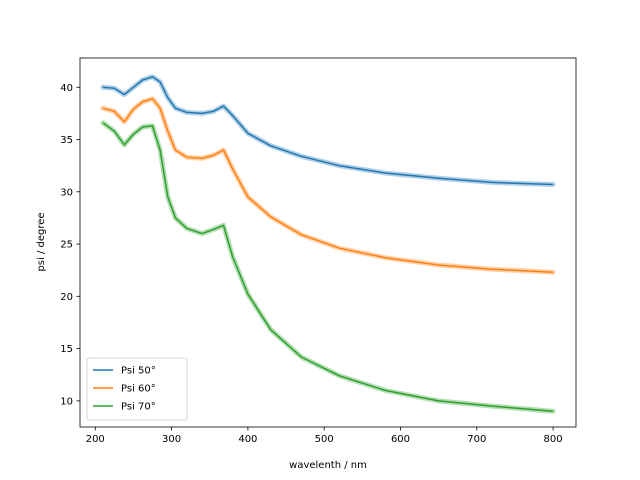 This screenshot has width=640, height=480. What do you see at coordinates (66, 349) in the screenshot?
I see `y-tick-label: 15` at bounding box center [66, 349].